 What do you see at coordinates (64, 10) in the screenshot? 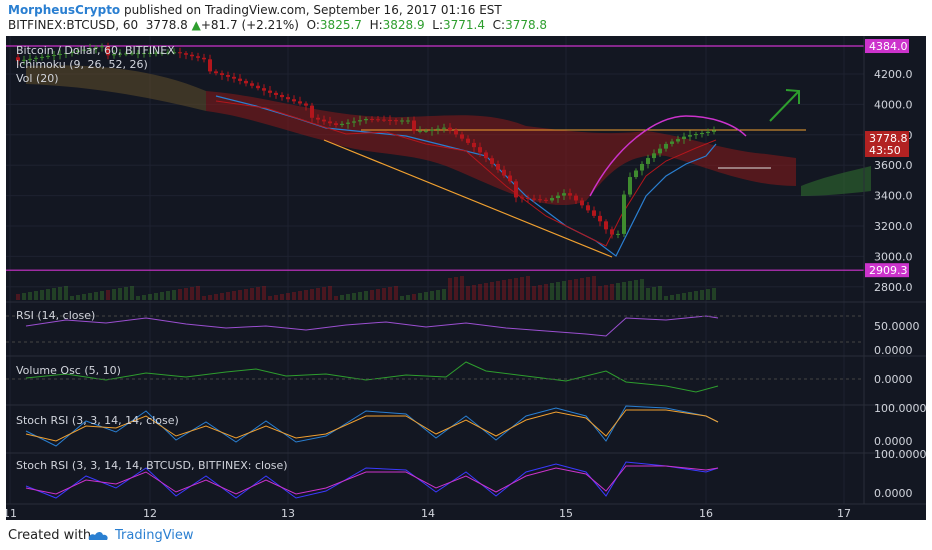
I see `author-link: MorpheusCrypto` at bounding box center [64, 10].